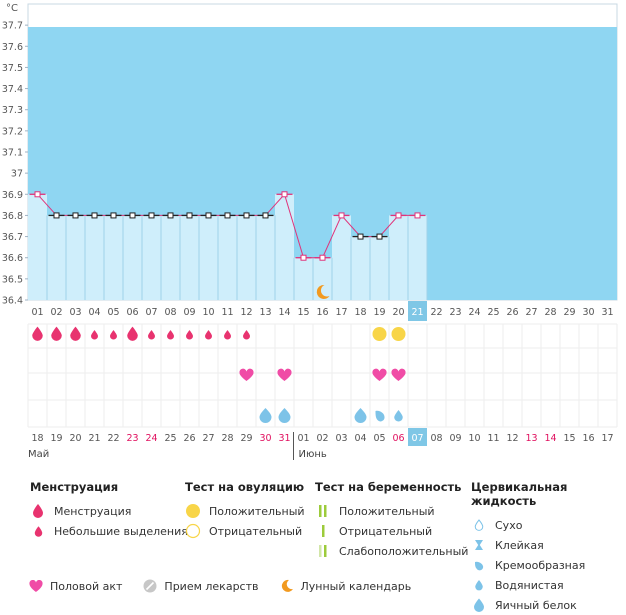  What do you see at coordinates (94, 438) in the screenshot?
I see `date-label: 21` at bounding box center [94, 438].